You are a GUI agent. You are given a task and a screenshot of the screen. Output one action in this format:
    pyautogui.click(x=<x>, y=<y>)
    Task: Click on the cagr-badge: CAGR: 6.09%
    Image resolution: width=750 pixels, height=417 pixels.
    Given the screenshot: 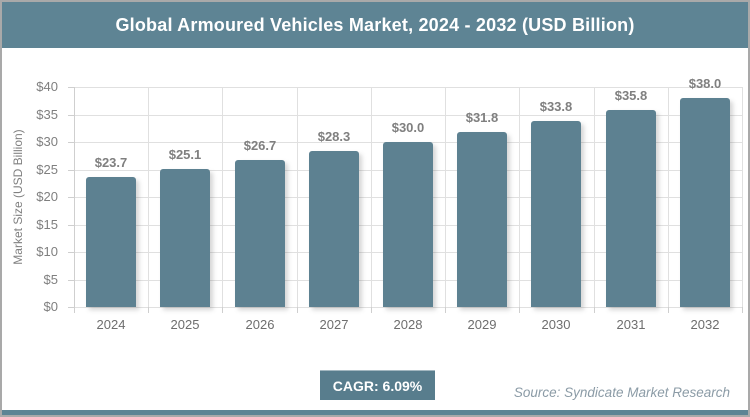 What is the action you would take?
    pyautogui.click(x=377, y=385)
    